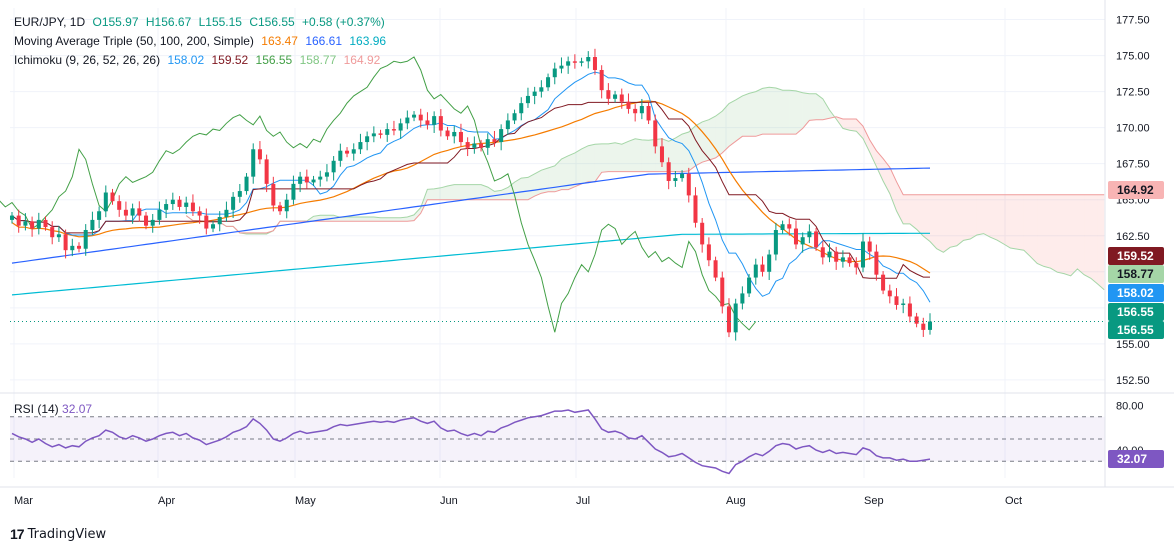  I want to click on rsi-label-box, so click(1136, 458).